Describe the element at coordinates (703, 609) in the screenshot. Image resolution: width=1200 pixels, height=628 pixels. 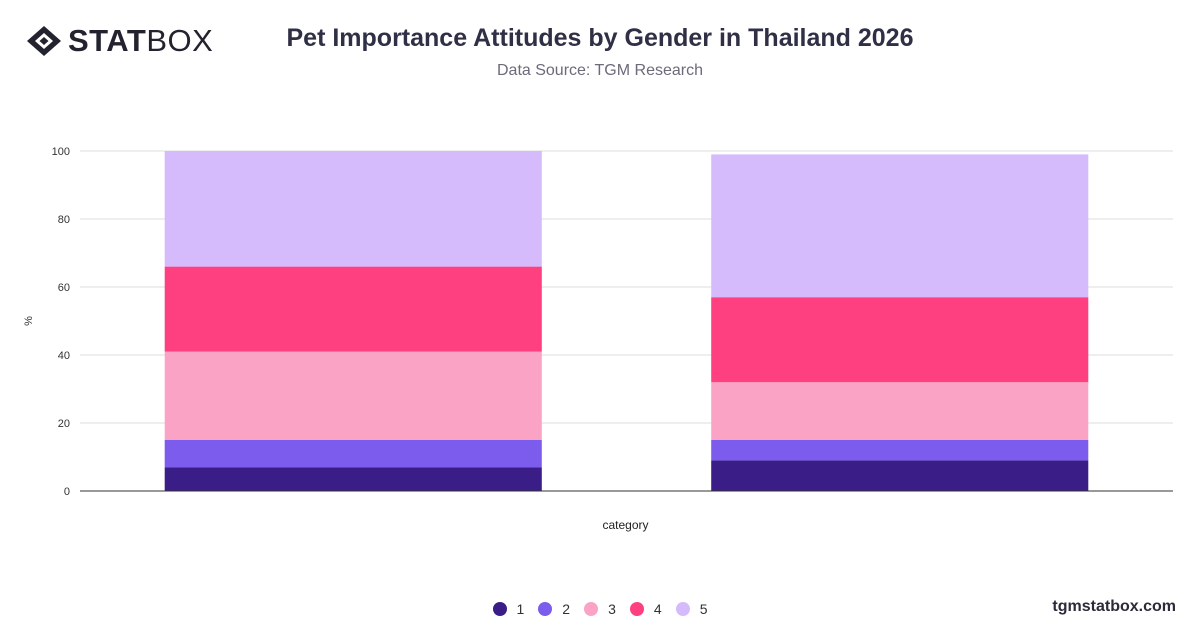
I see `legend-label: 5` at that location.